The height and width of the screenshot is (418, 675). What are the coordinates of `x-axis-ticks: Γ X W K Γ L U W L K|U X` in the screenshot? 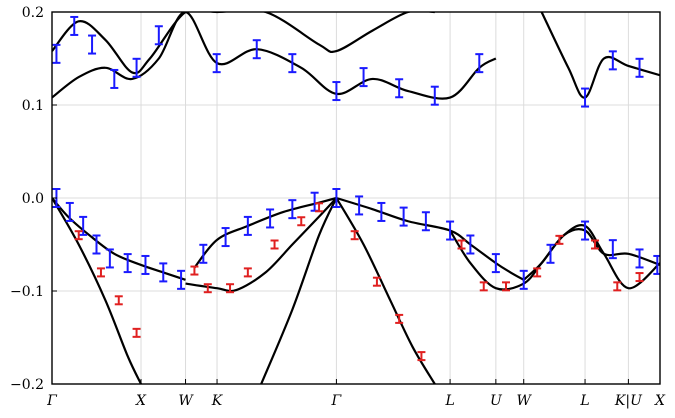 It's located at (356, 394).